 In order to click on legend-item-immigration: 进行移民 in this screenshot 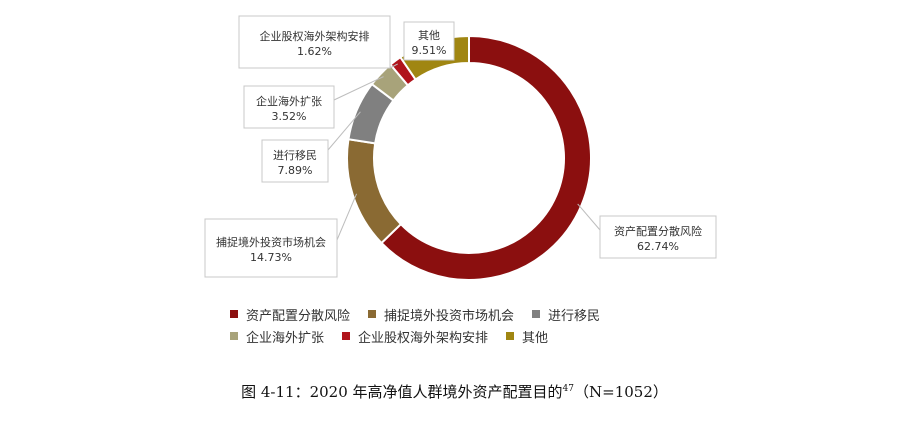, I will do `click(566, 314)`.